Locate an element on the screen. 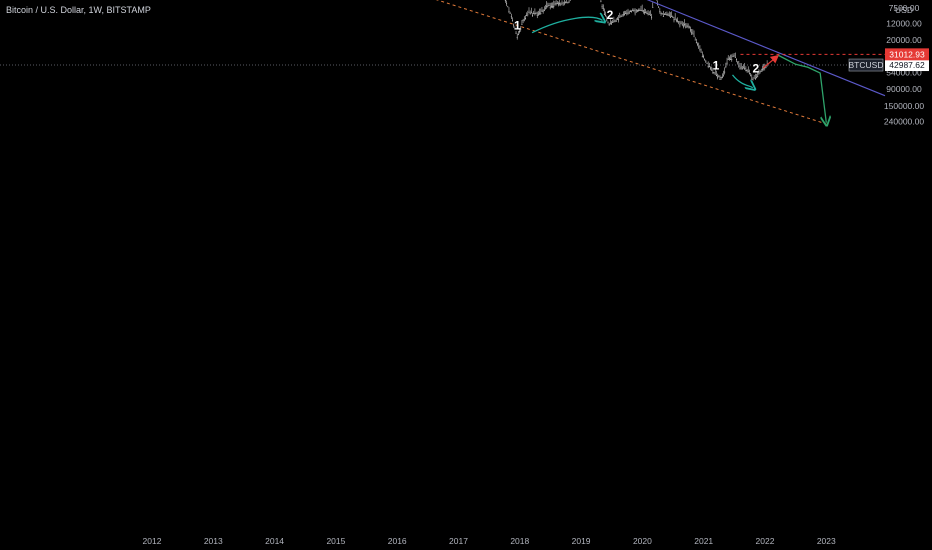 The image size is (932, 550). price-tick-label: 12000.00 is located at coordinates (904, 23).